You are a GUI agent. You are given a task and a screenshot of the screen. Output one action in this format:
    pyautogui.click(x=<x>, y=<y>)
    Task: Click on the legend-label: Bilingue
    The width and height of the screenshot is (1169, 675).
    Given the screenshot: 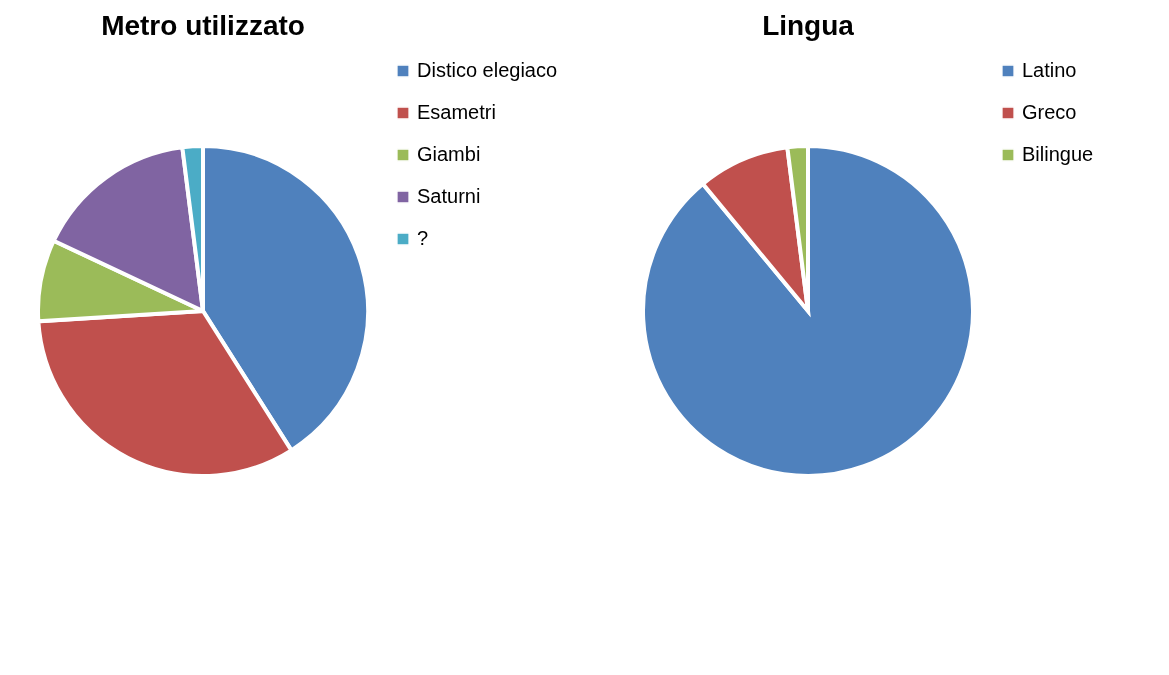 What is the action you would take?
    pyautogui.click(x=1058, y=154)
    